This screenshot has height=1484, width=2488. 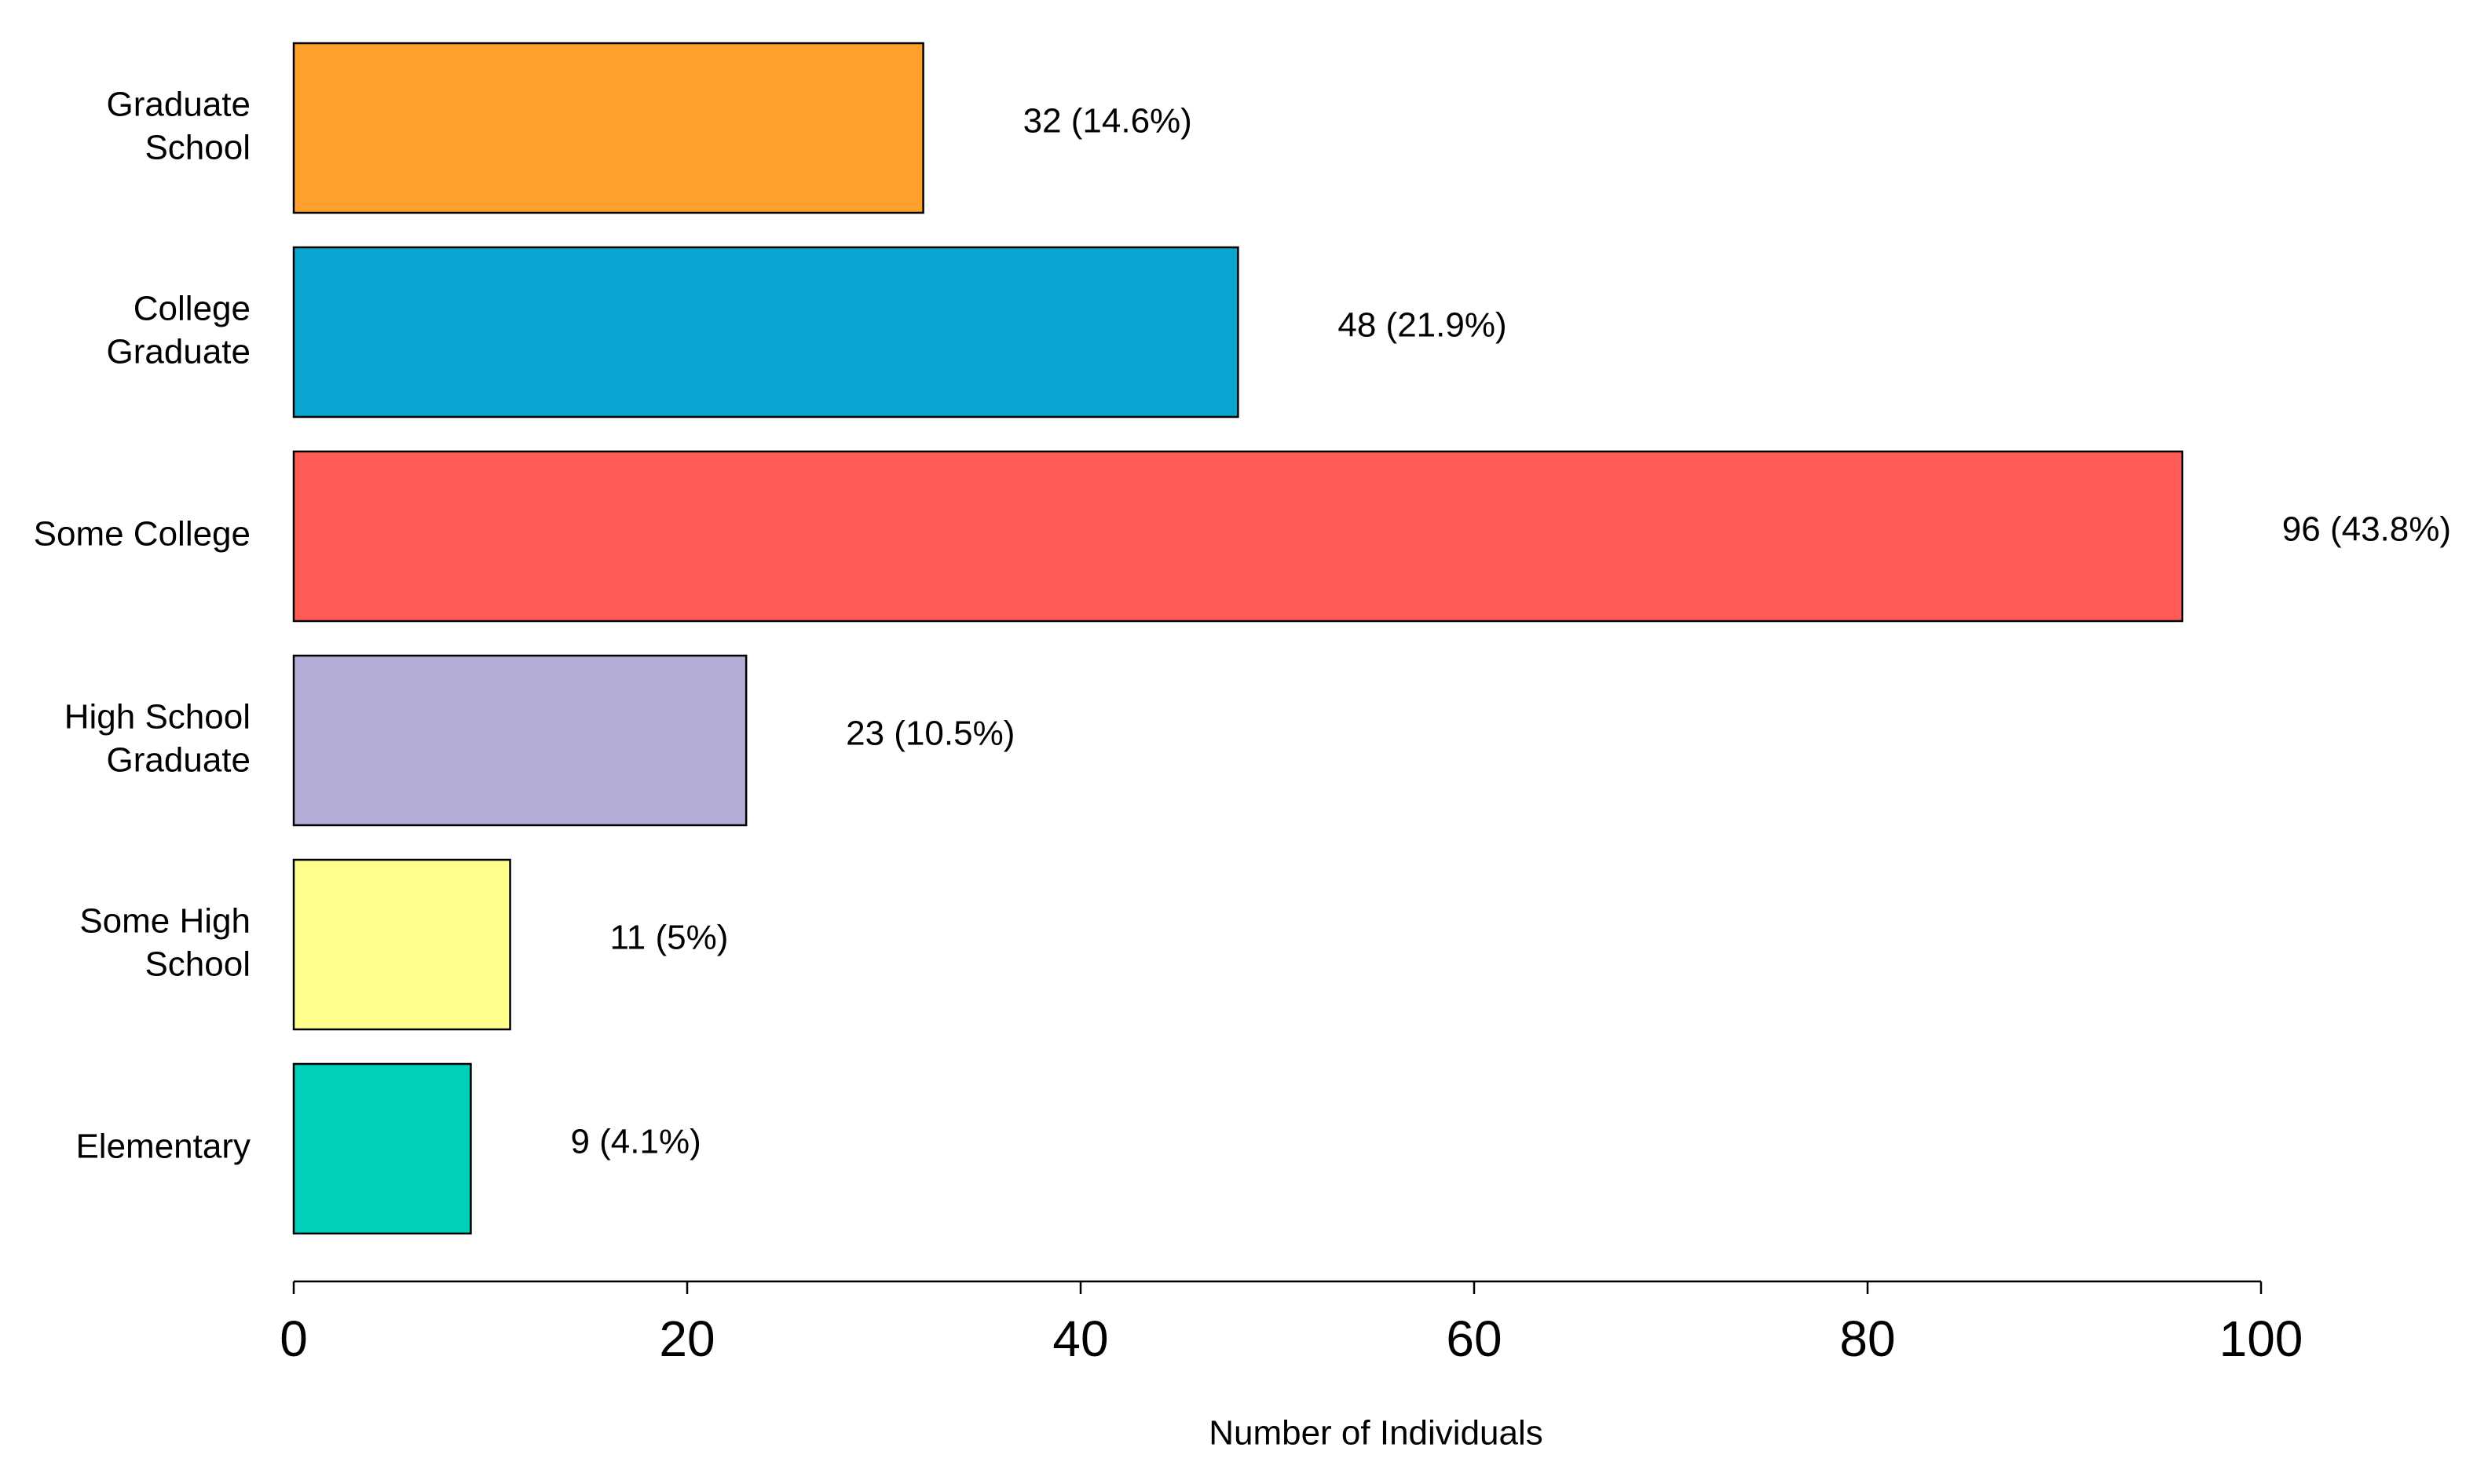 I want to click on value-label: 11 (5%), so click(x=669, y=938).